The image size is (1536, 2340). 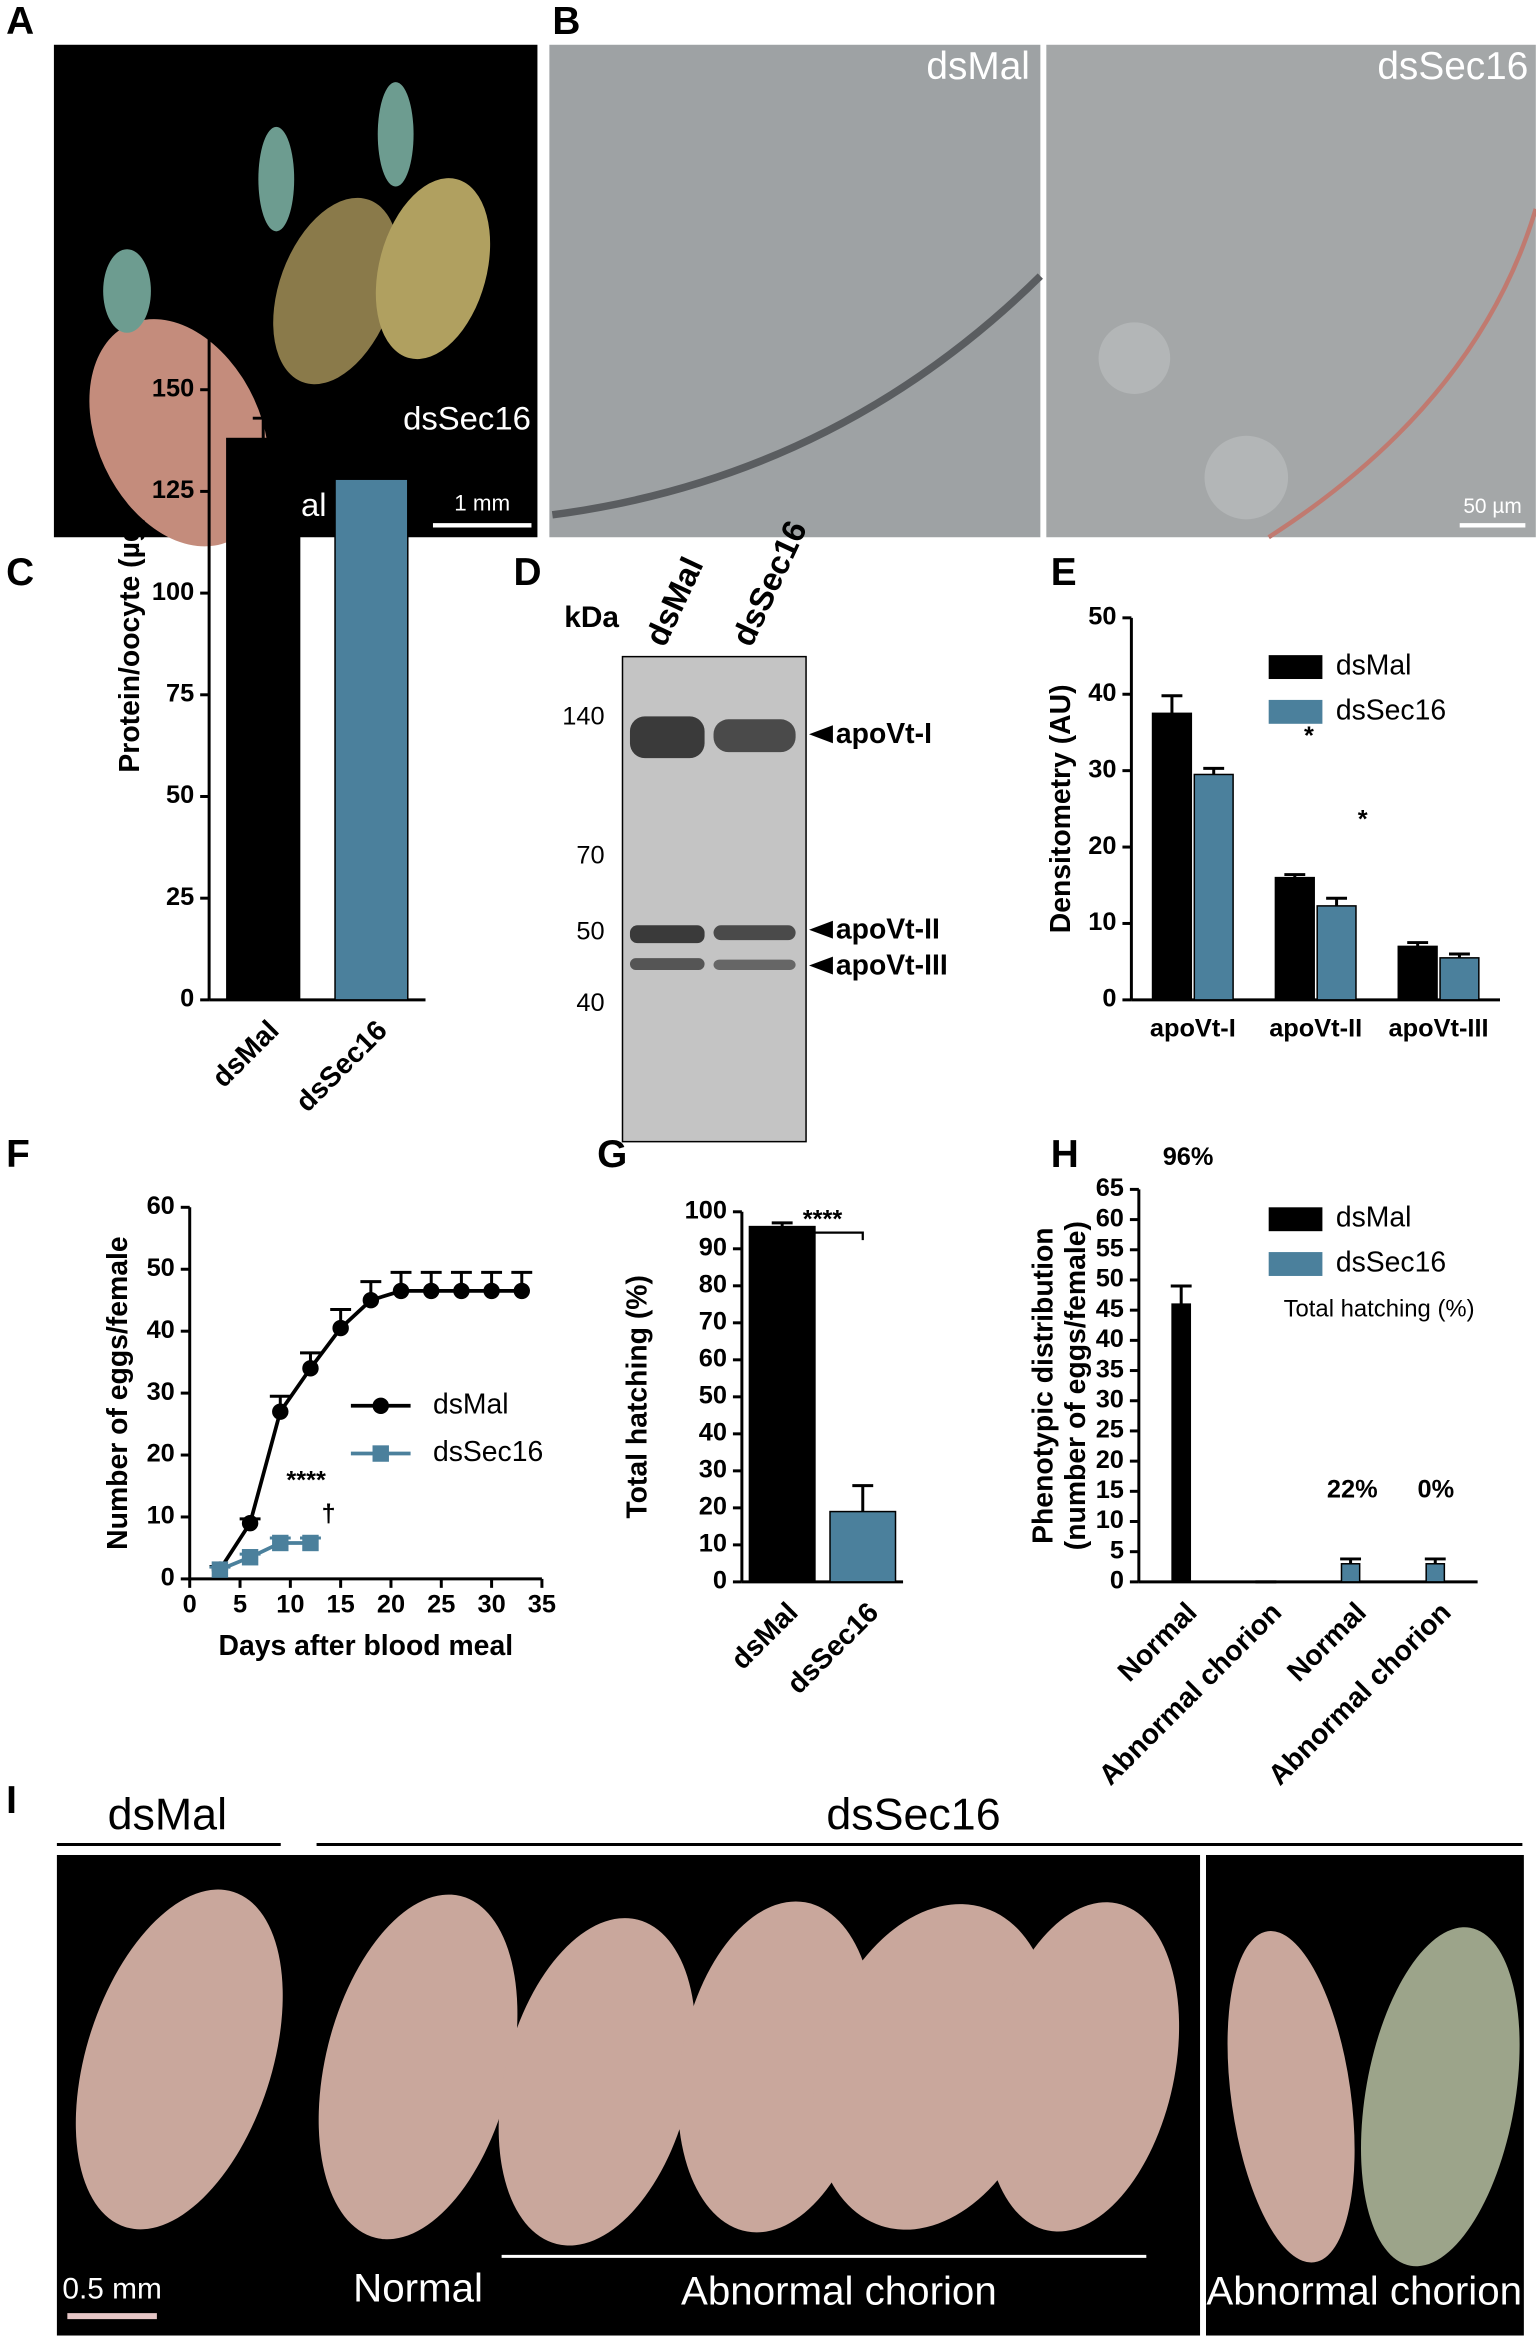 I want to click on panel-letter: E, so click(x=1064, y=572).